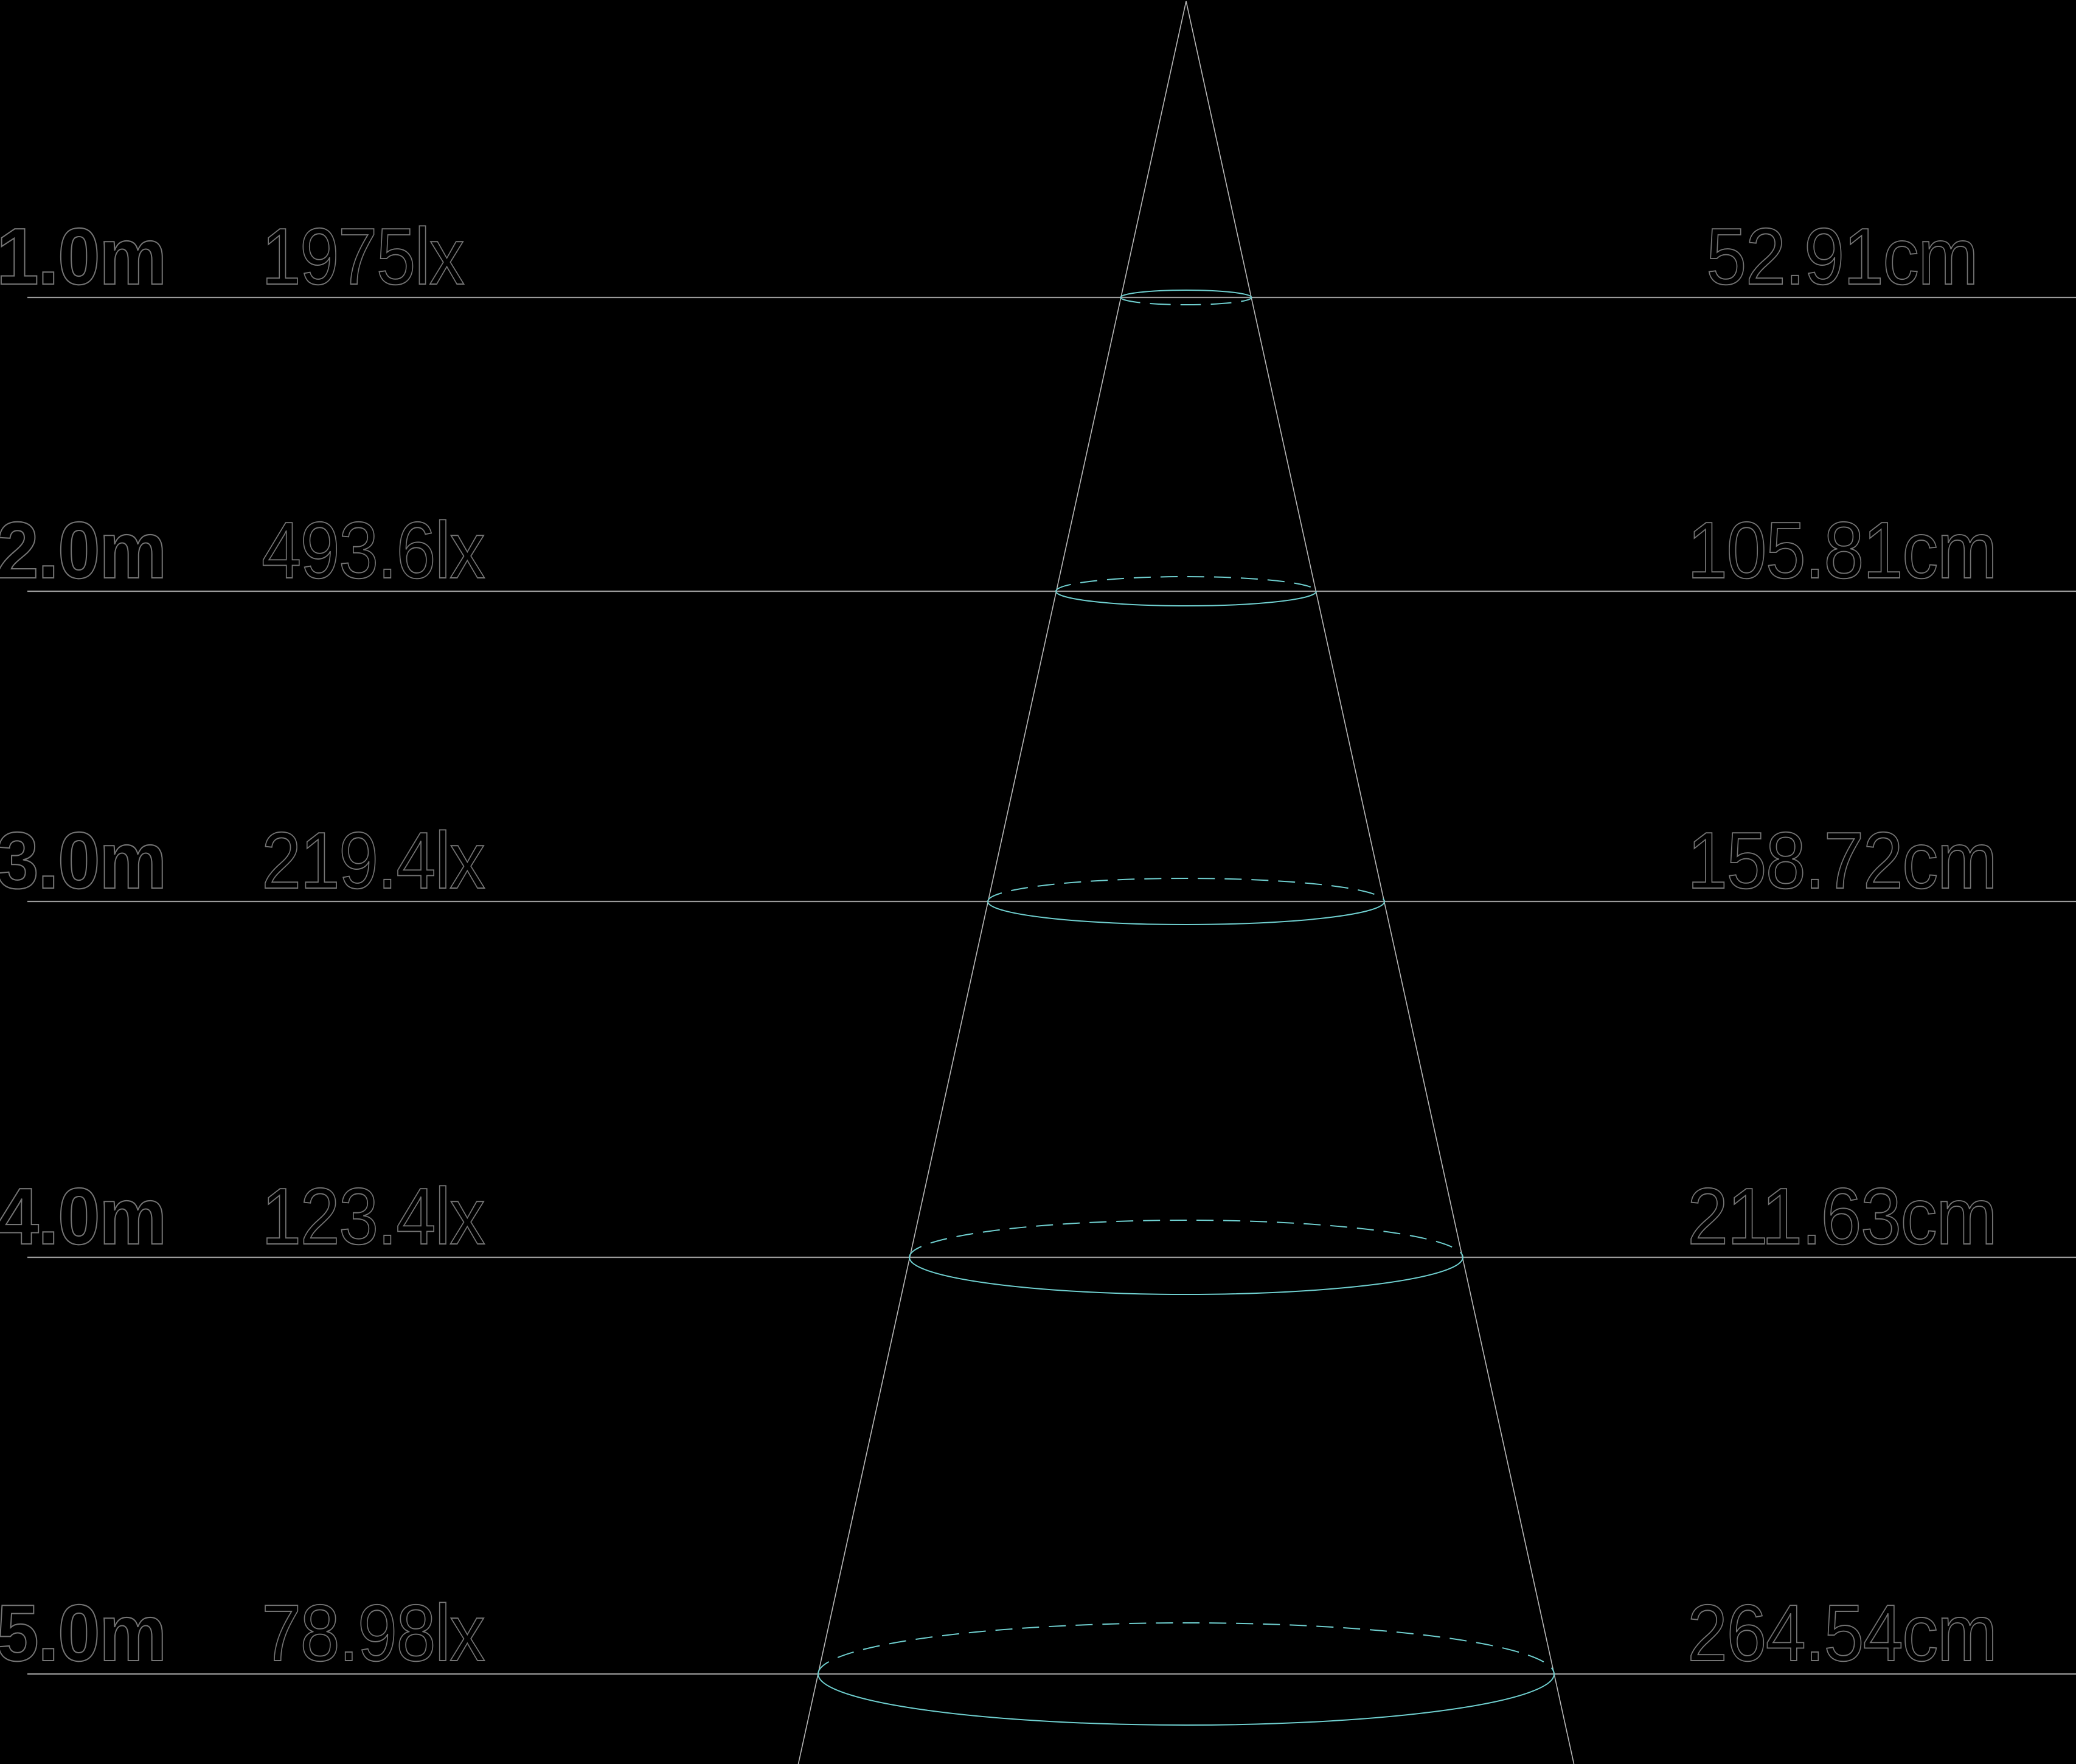 The height and width of the screenshot is (1764, 2076). I want to click on distance-label-5: 5.0m, so click(83, 1633).